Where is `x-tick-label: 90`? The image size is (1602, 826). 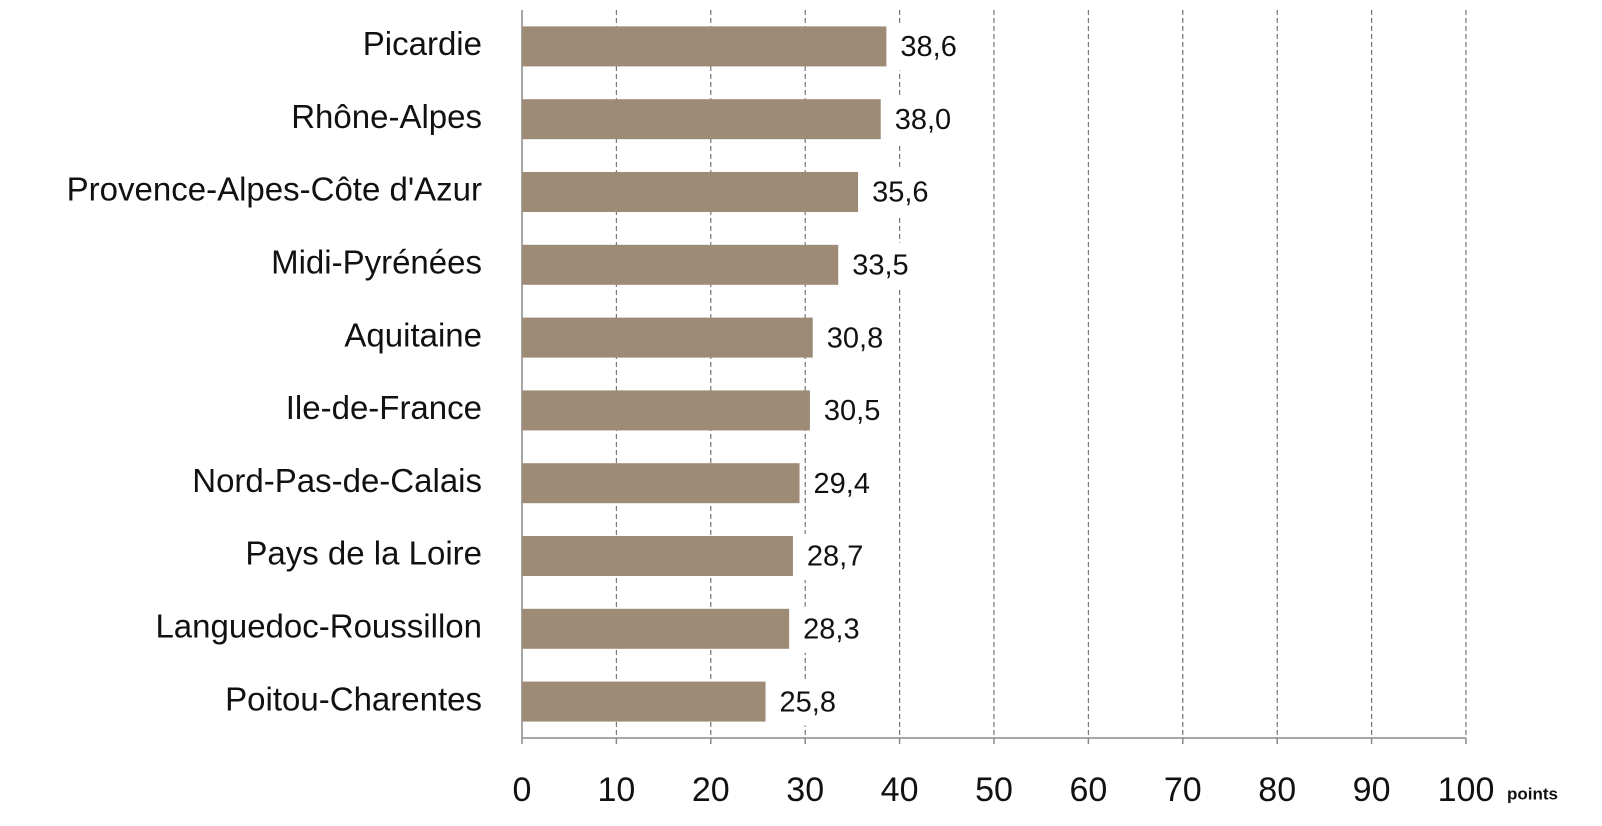 x-tick-label: 90 is located at coordinates (1372, 790).